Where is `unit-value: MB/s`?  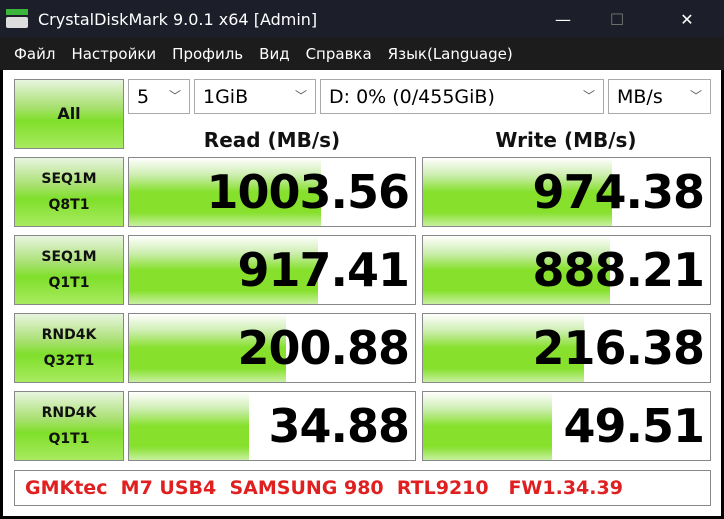 unit-value: MB/s is located at coordinates (640, 96).